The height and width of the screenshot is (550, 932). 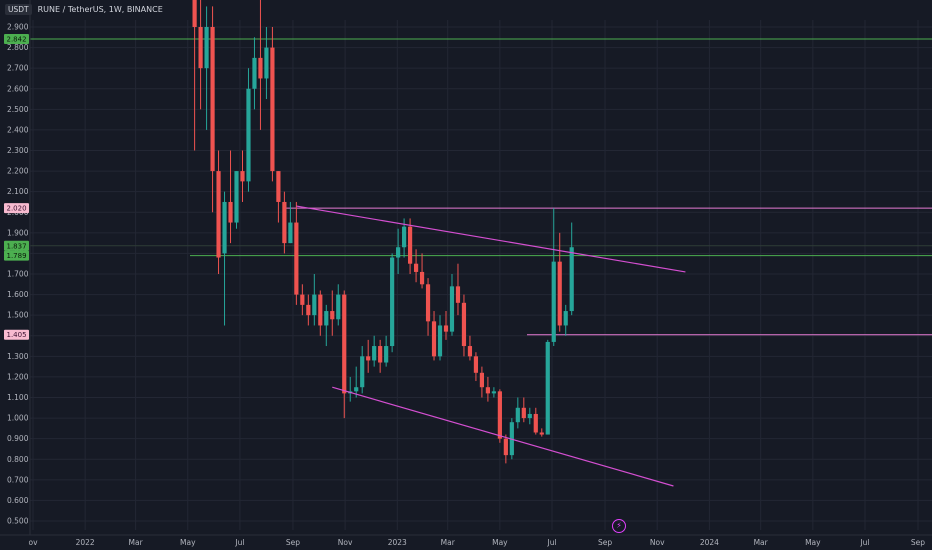 I want to click on x-tick-label: 2024, so click(x=709, y=542).